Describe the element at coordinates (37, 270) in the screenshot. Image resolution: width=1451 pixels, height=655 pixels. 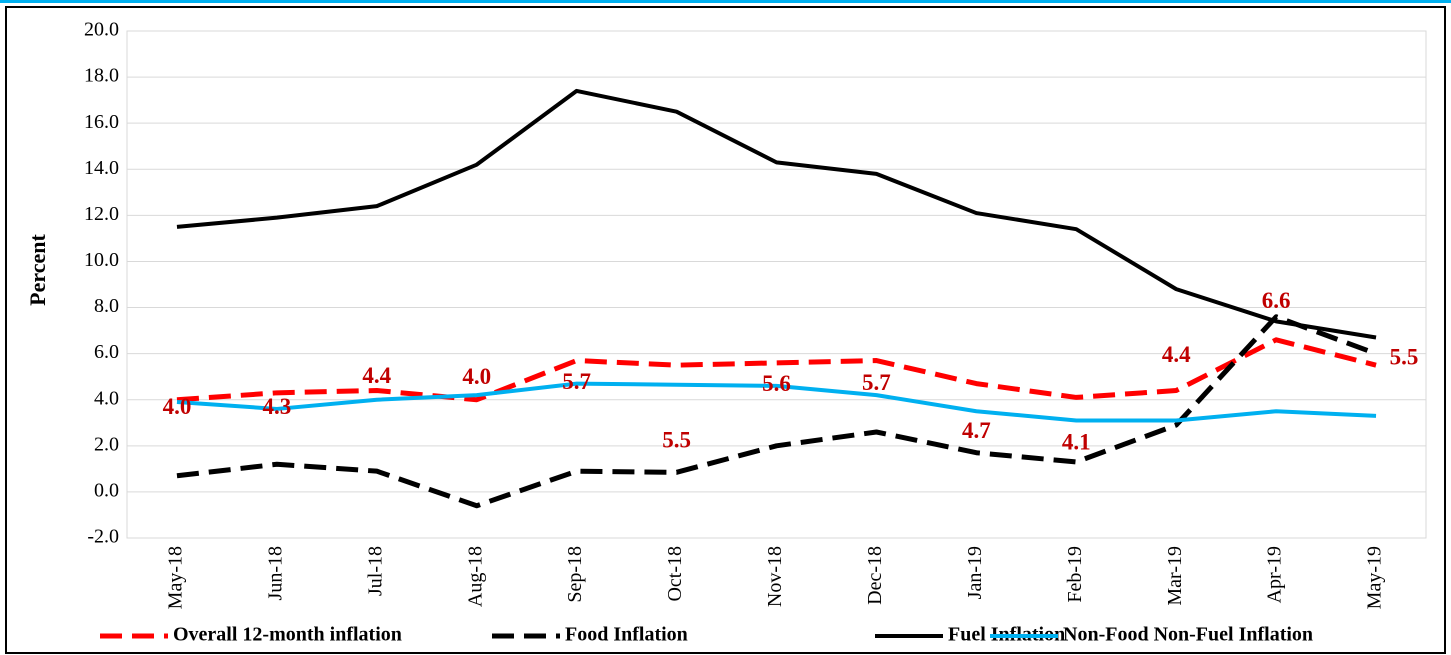
I see `y-axis-label: Percent` at that location.